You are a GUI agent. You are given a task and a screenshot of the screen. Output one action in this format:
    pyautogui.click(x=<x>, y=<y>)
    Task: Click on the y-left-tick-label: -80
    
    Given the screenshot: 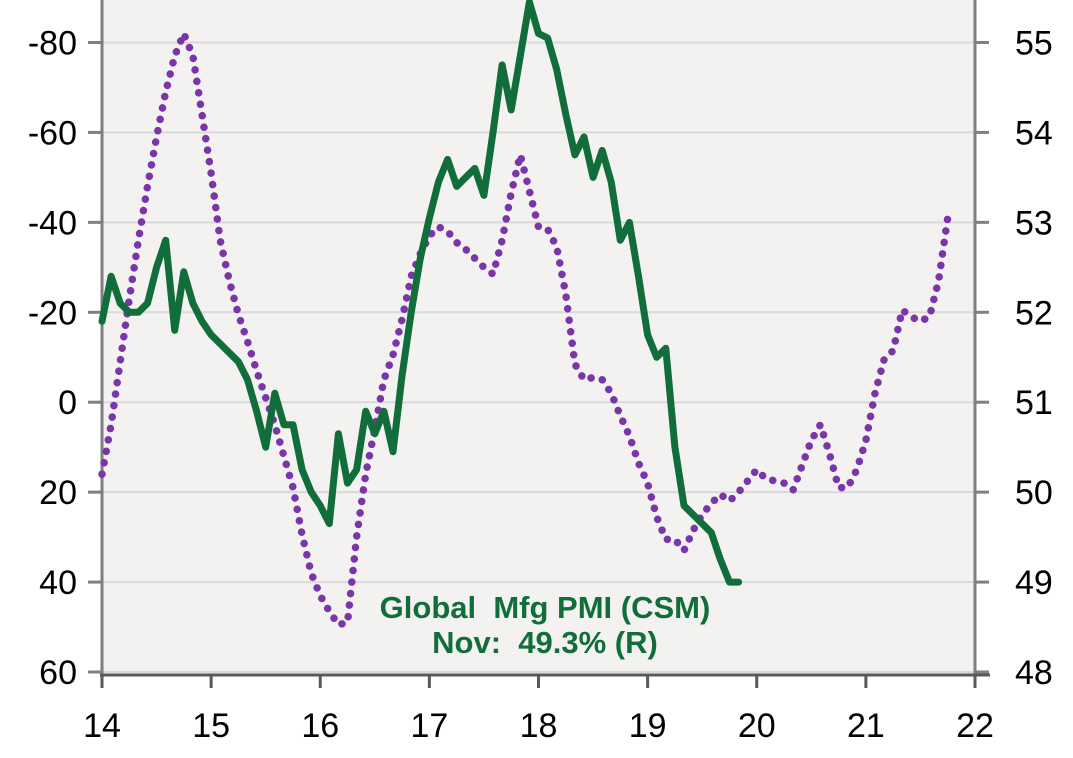 What is the action you would take?
    pyautogui.click(x=52, y=44)
    